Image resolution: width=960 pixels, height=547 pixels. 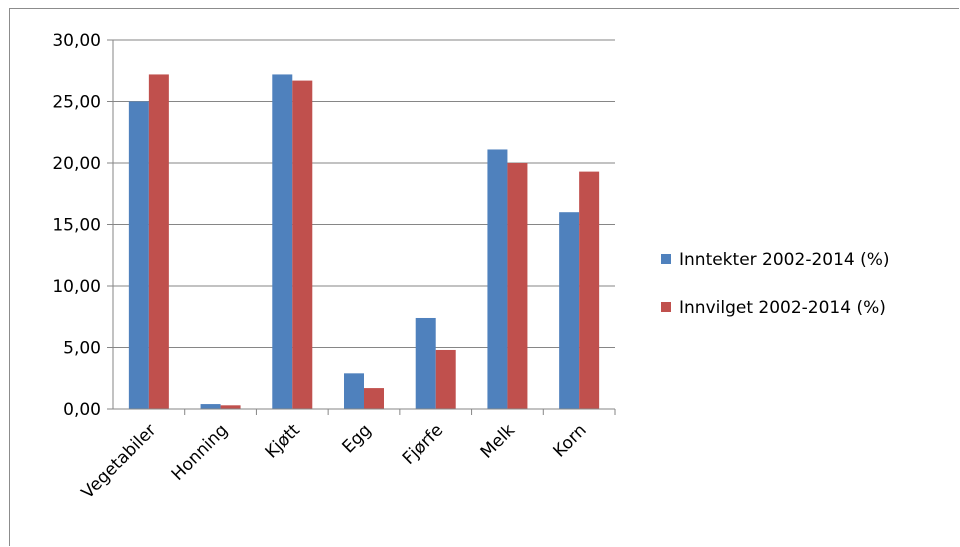 What do you see at coordinates (200, 452) in the screenshot?
I see `x-tick-label: Honning` at bounding box center [200, 452].